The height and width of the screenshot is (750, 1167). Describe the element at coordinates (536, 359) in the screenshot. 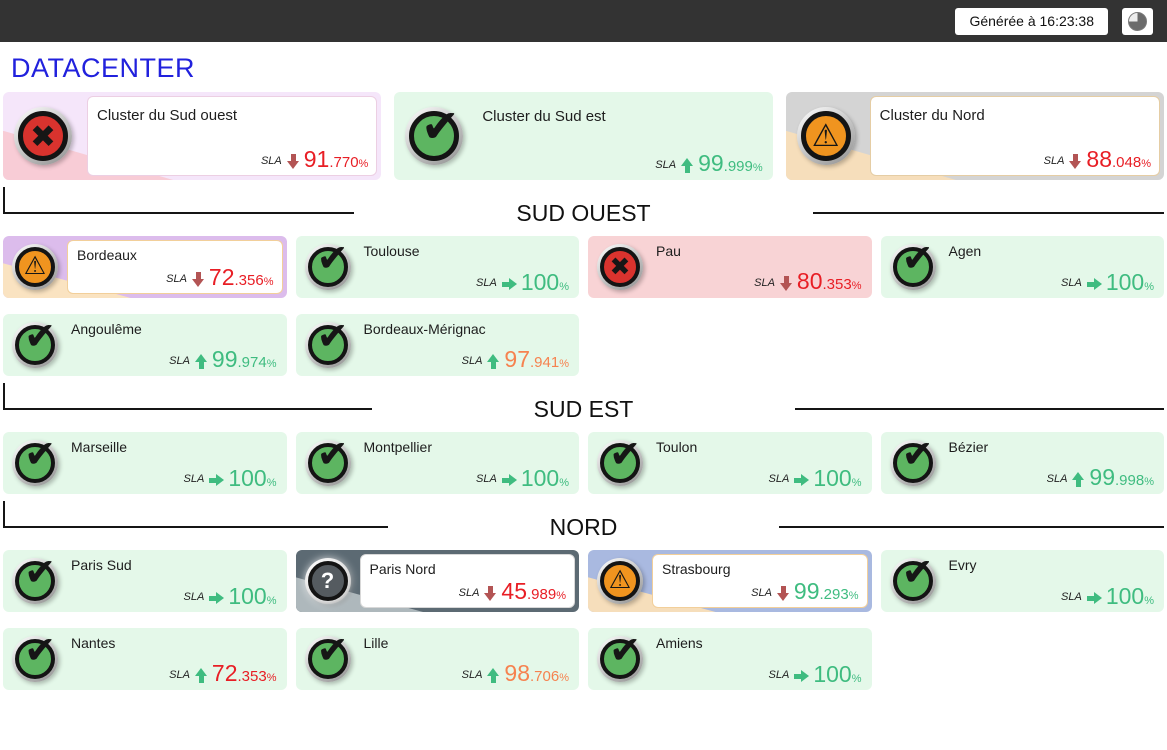

I see `sla-value: 97.941%` at that location.